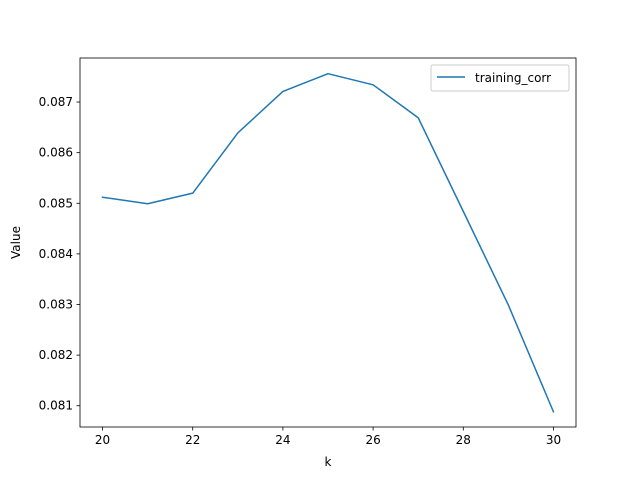 The image size is (640, 480). What do you see at coordinates (56, 153) in the screenshot?
I see `y-tick-label: 0.086` at bounding box center [56, 153].